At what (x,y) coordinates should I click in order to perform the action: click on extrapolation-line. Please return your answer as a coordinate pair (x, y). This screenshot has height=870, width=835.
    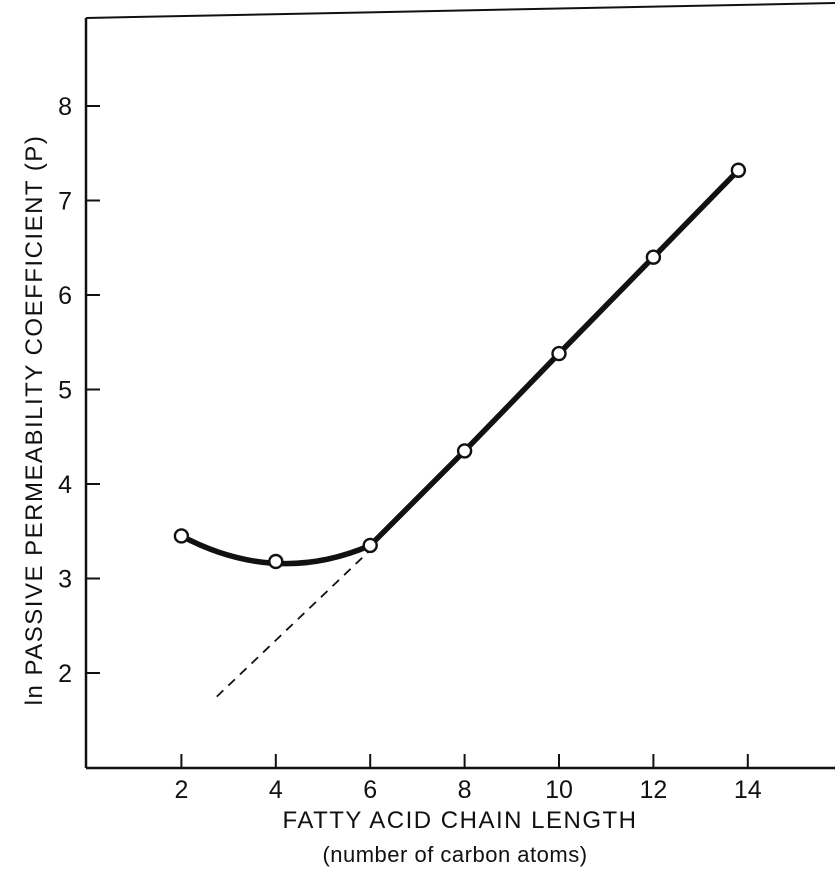
    Looking at the image, I should click on (293, 623).